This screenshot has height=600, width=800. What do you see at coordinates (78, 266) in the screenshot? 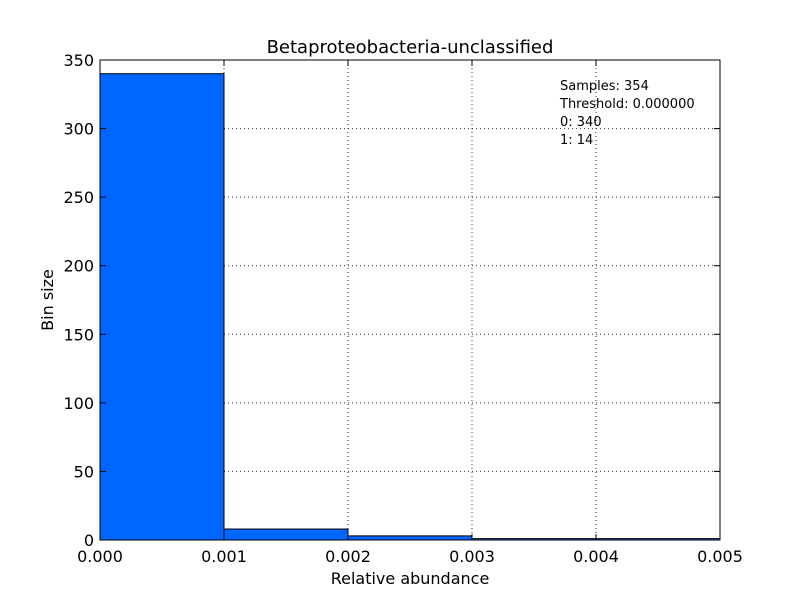
I see `y-tick-label: 200` at bounding box center [78, 266].